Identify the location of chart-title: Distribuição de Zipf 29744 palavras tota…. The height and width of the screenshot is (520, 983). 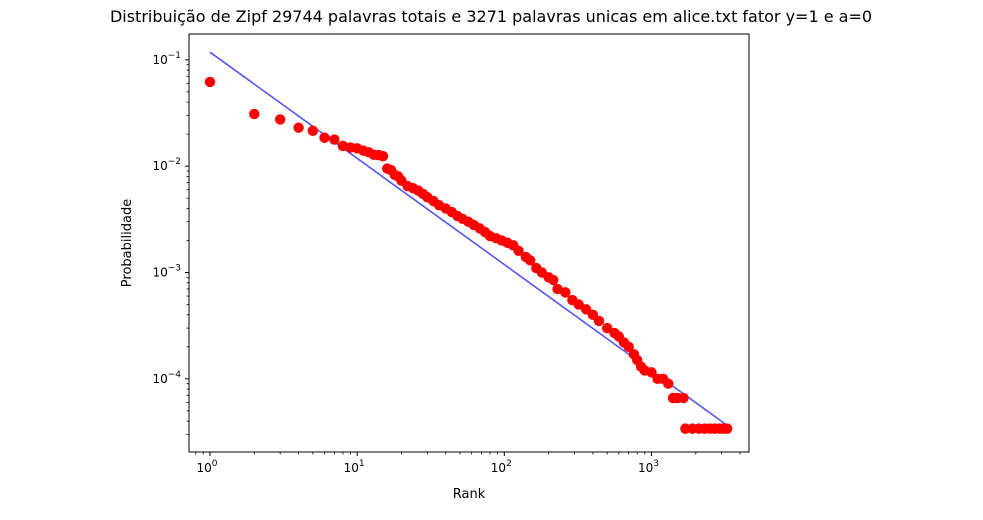
(491, 16).